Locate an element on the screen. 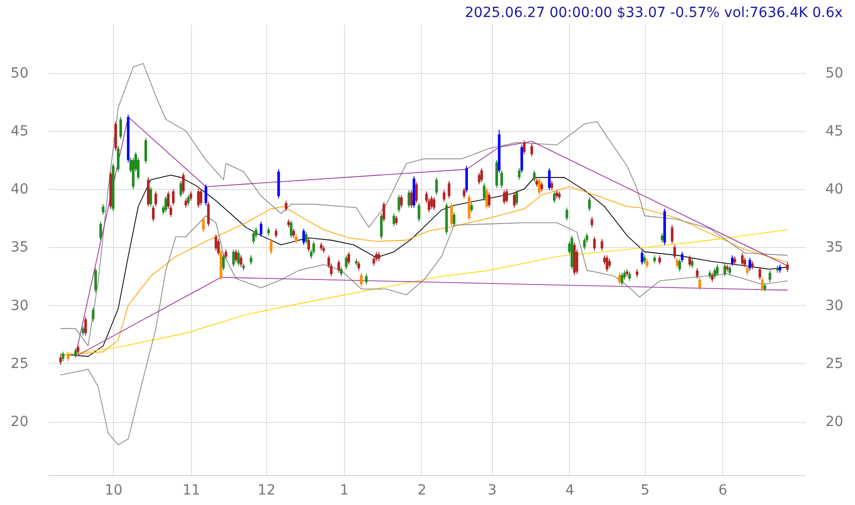 The image size is (855, 505). y-tick-label: 20 is located at coordinates (19, 422).